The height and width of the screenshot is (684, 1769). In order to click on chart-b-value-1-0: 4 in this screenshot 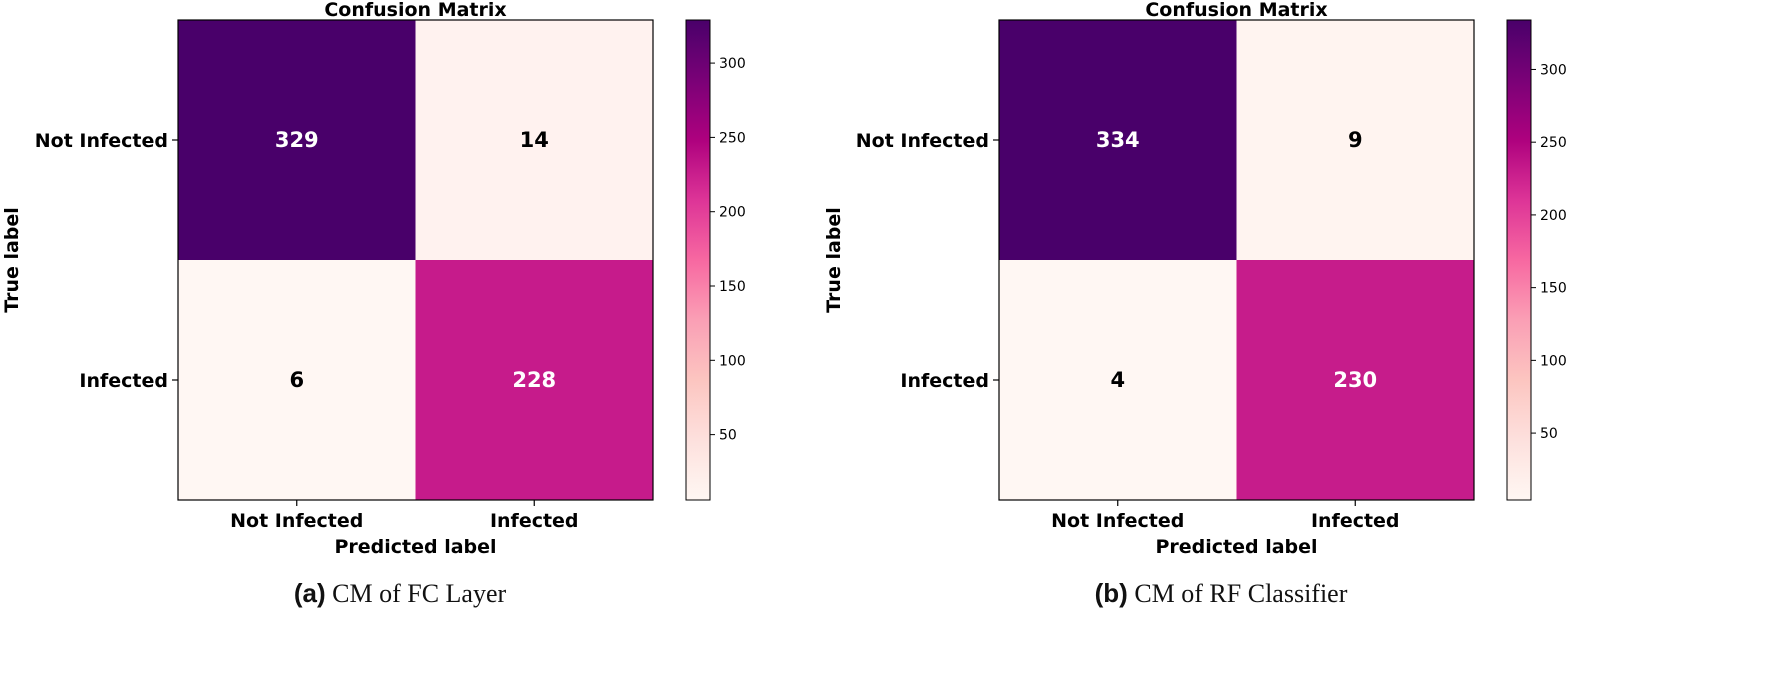, I will do `click(1117, 380)`.